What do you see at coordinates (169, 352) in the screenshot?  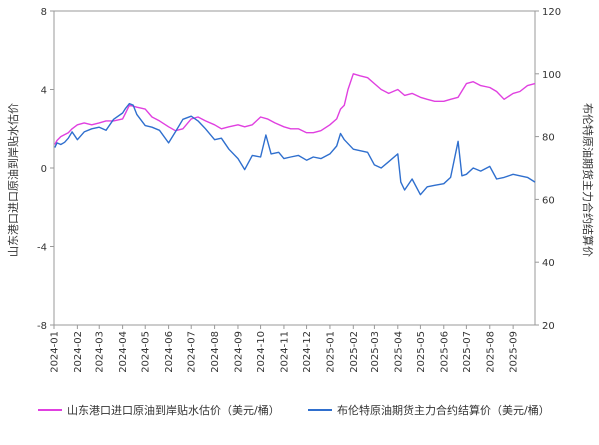 I see `x-tick-label: 2024-06` at bounding box center [169, 352].